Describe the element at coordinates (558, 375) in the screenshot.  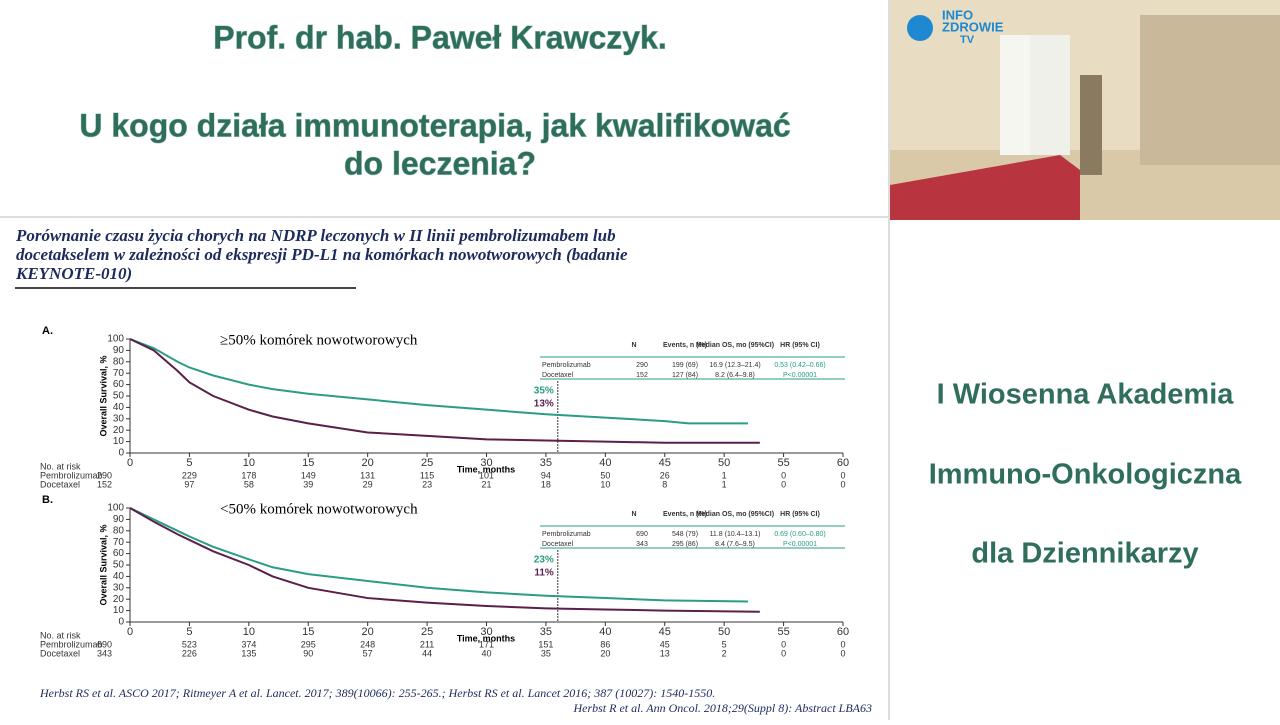
I see `table-cell: Docetaxel` at that location.